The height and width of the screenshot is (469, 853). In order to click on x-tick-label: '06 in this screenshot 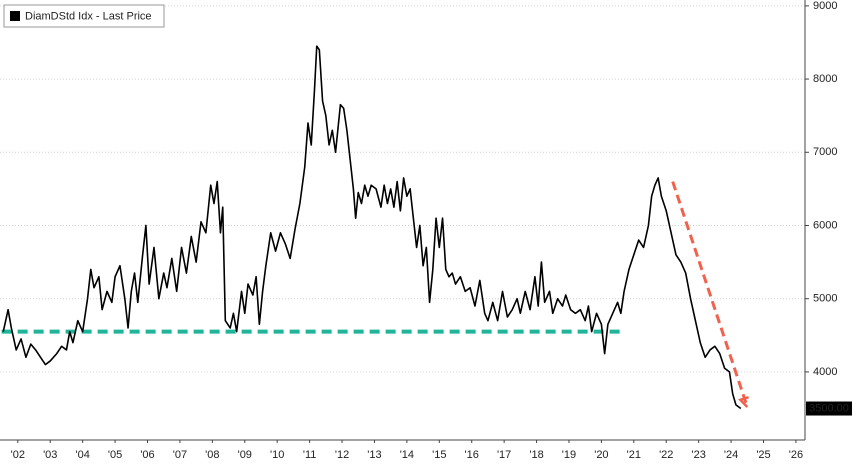, I will do `click(147, 455)`.